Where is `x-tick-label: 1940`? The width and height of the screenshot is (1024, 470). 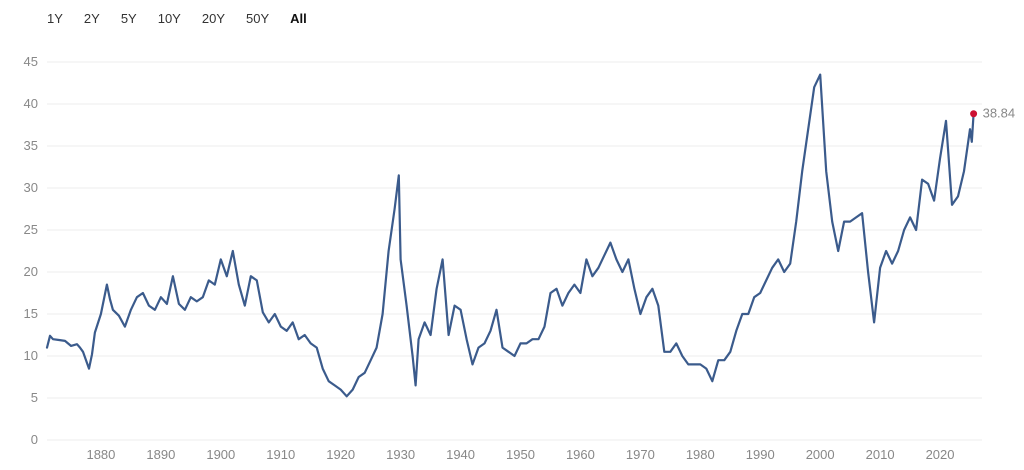 x-tick-label: 1940 is located at coordinates (460, 454).